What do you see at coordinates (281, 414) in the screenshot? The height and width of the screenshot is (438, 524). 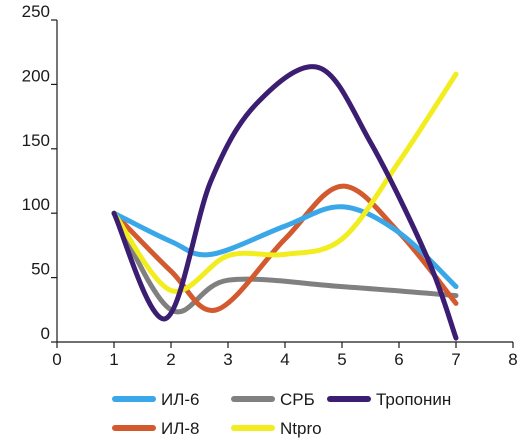 I see `legend: ИЛ-6 СРБ Тропонин ИЛ-8 Ntpro` at bounding box center [281, 414].